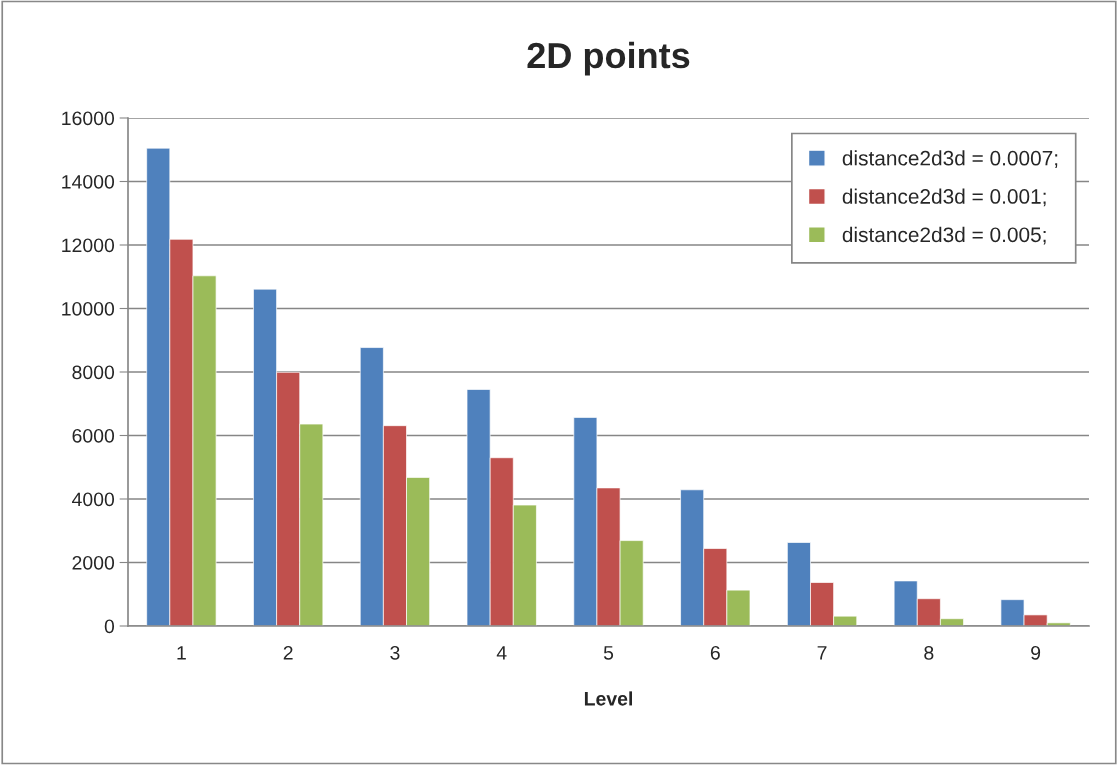 The width and height of the screenshot is (1118, 765). Describe the element at coordinates (93, 562) in the screenshot. I see `y-tick-label: 2000` at that location.